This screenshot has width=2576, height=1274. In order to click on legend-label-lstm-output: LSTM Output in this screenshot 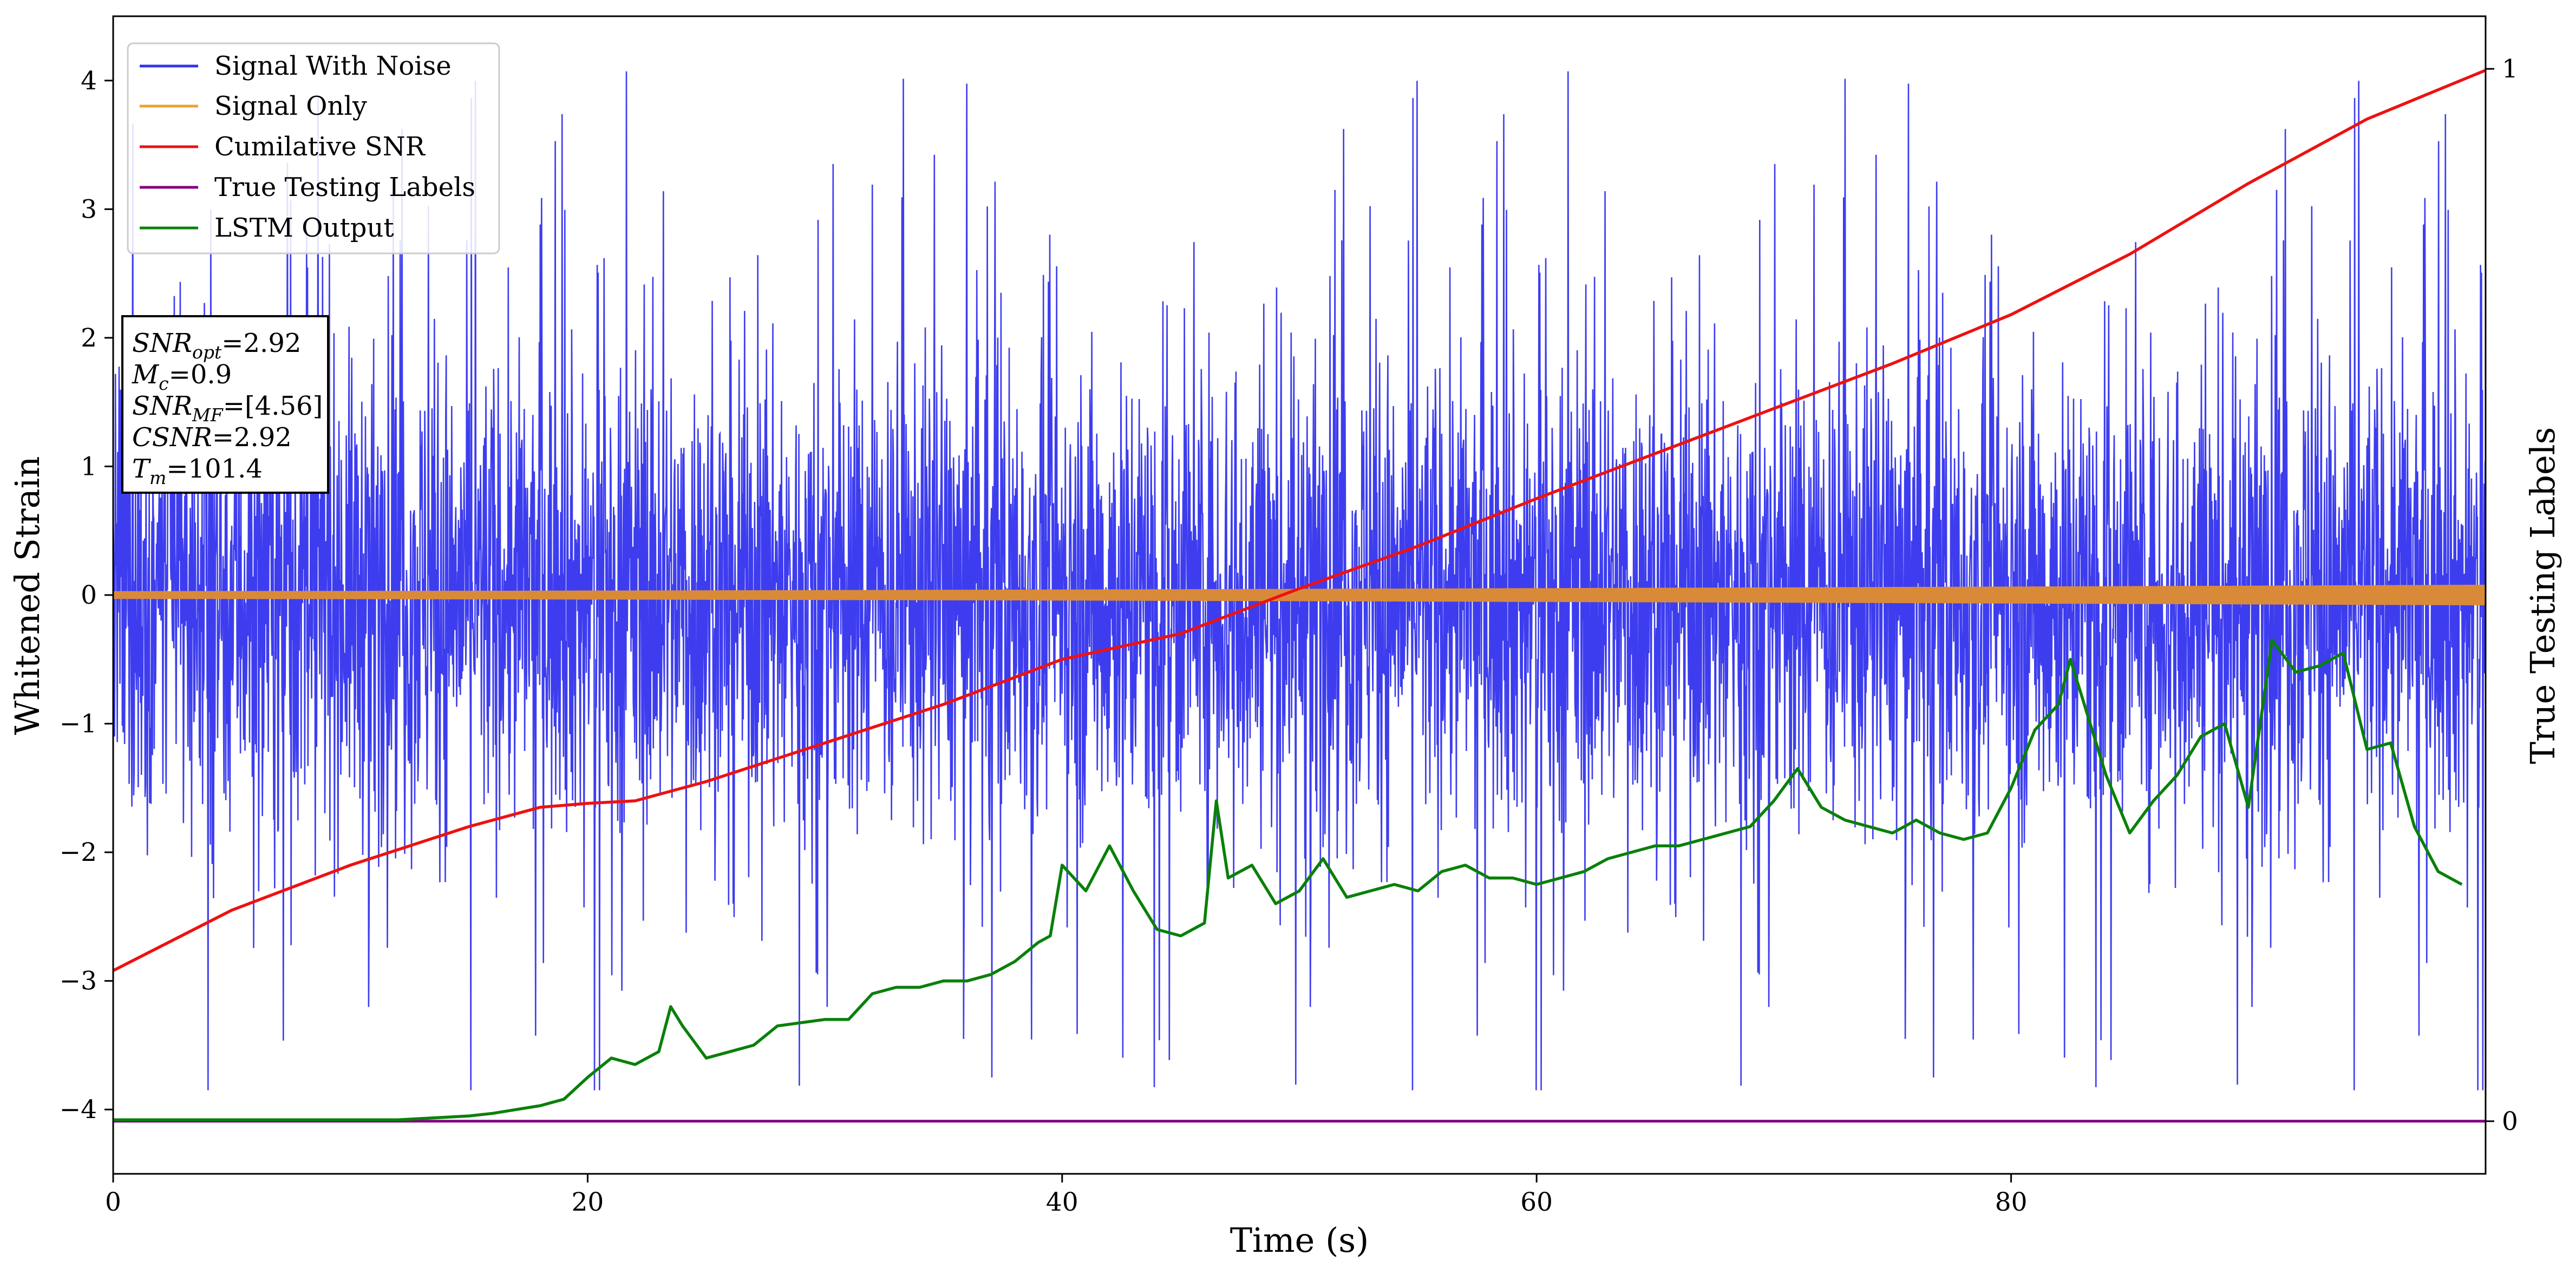, I will do `click(304, 228)`.